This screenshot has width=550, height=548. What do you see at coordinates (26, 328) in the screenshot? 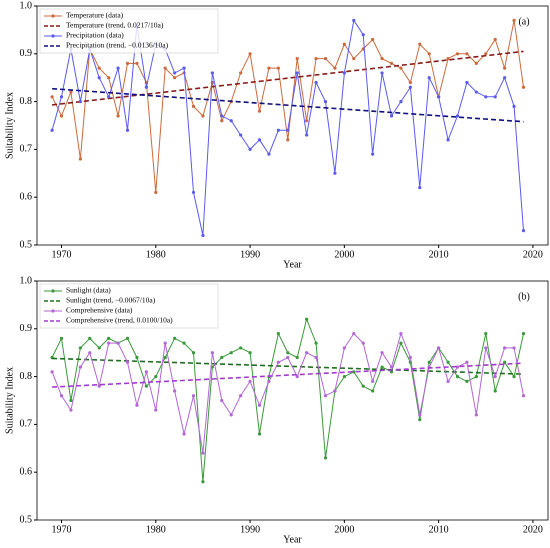
I see `y-tick-label: 0.9` at bounding box center [26, 328].